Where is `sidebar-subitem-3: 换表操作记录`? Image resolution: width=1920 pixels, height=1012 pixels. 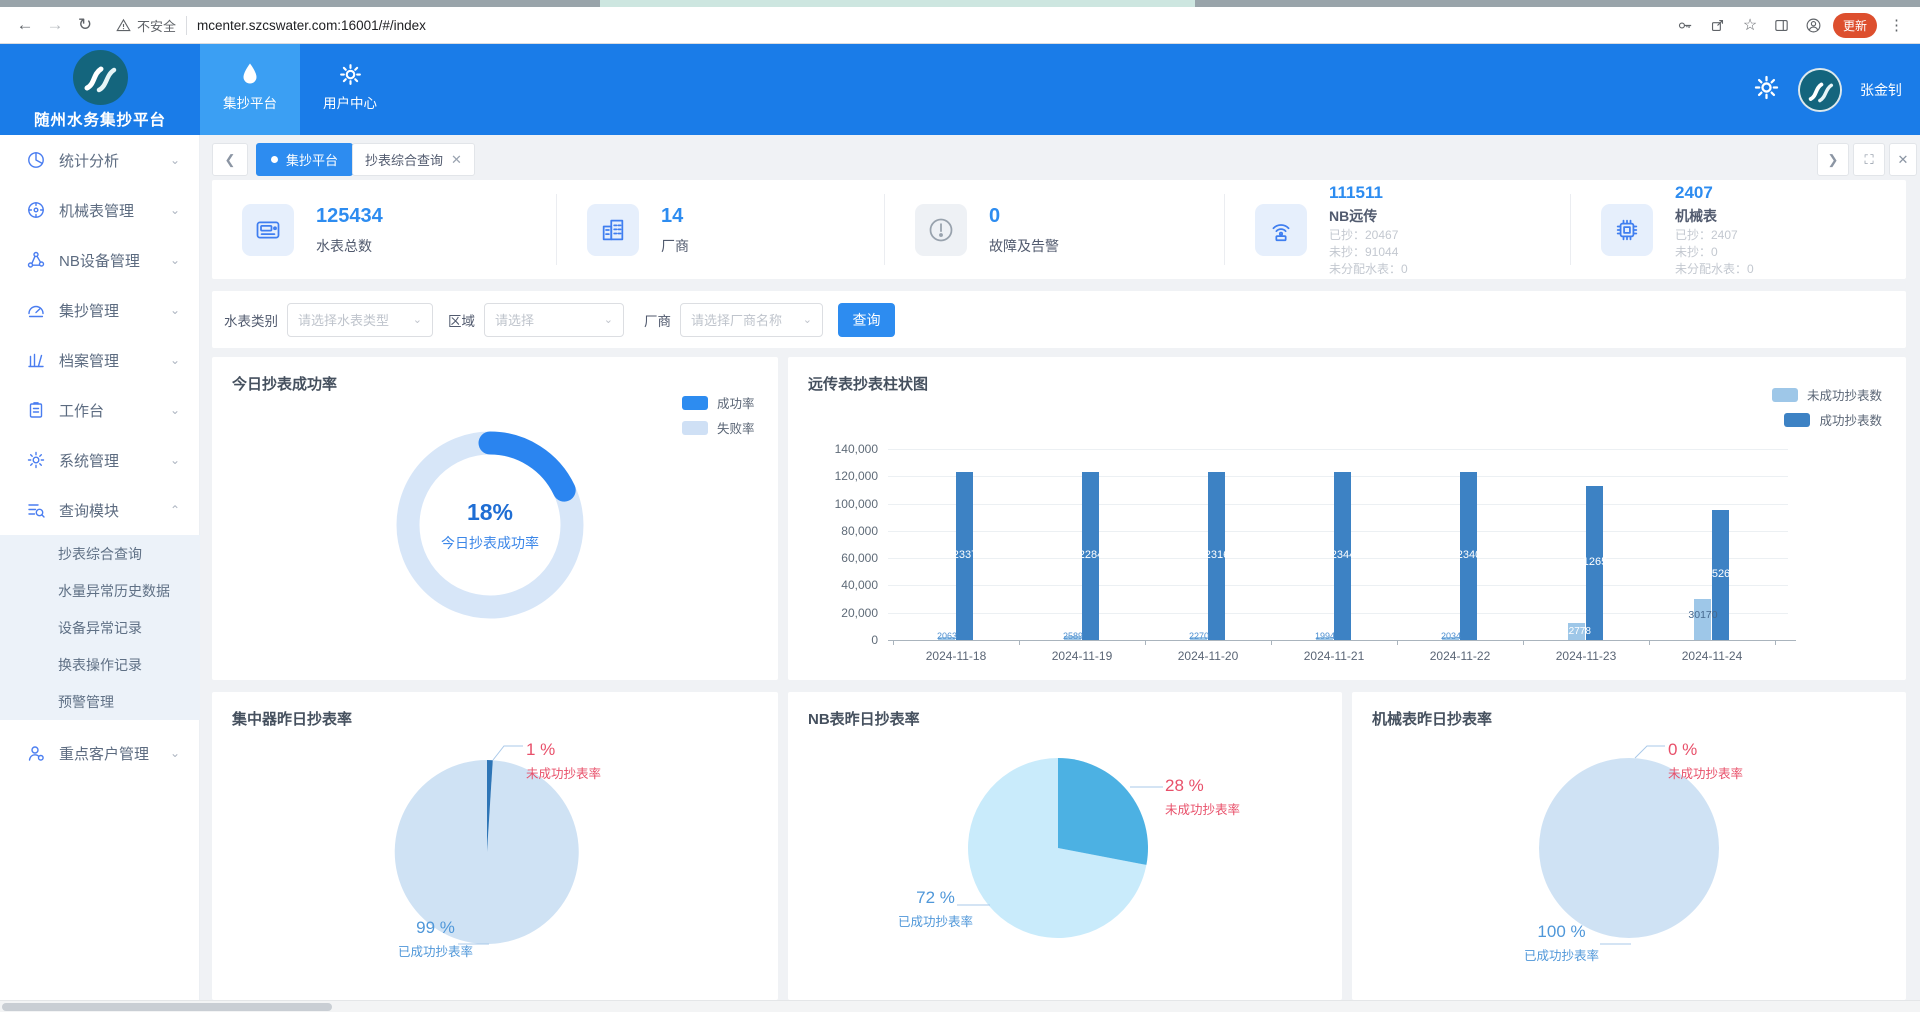 sidebar-subitem-3: 换表操作记录 is located at coordinates (100, 664).